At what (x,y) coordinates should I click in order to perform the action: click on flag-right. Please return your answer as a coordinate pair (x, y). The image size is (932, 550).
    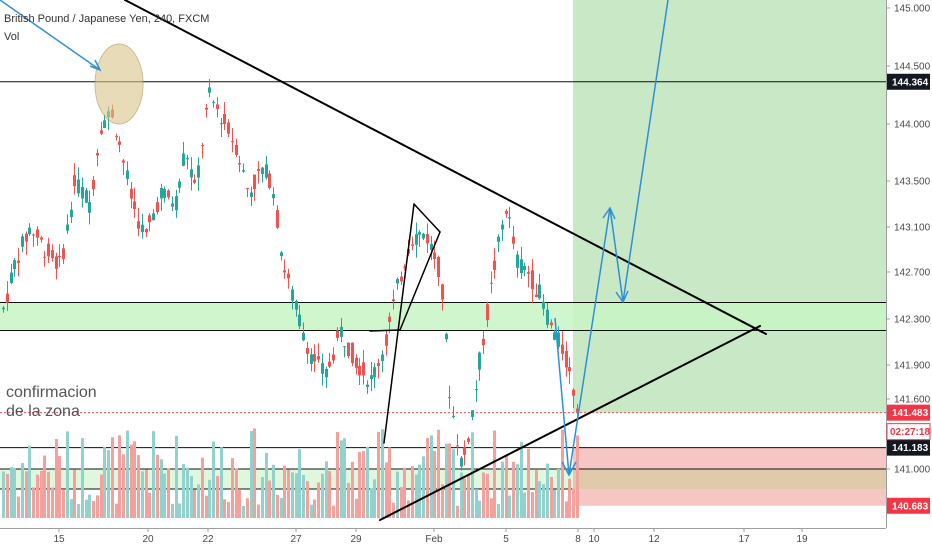
    Looking at the image, I should click on (420, 281).